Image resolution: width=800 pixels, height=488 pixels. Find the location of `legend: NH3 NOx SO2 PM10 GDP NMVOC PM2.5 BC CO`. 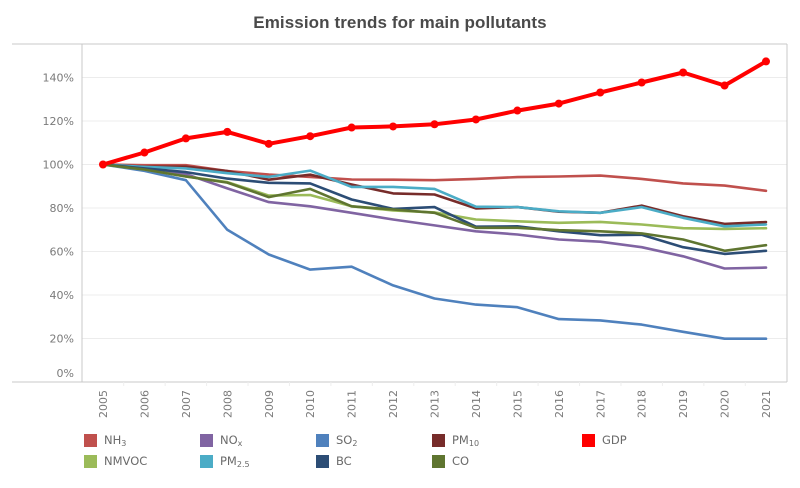

legend: NH3 NOx SO2 PM10 GDP NMVOC PM2.5 BC CO is located at coordinates (434, 452).